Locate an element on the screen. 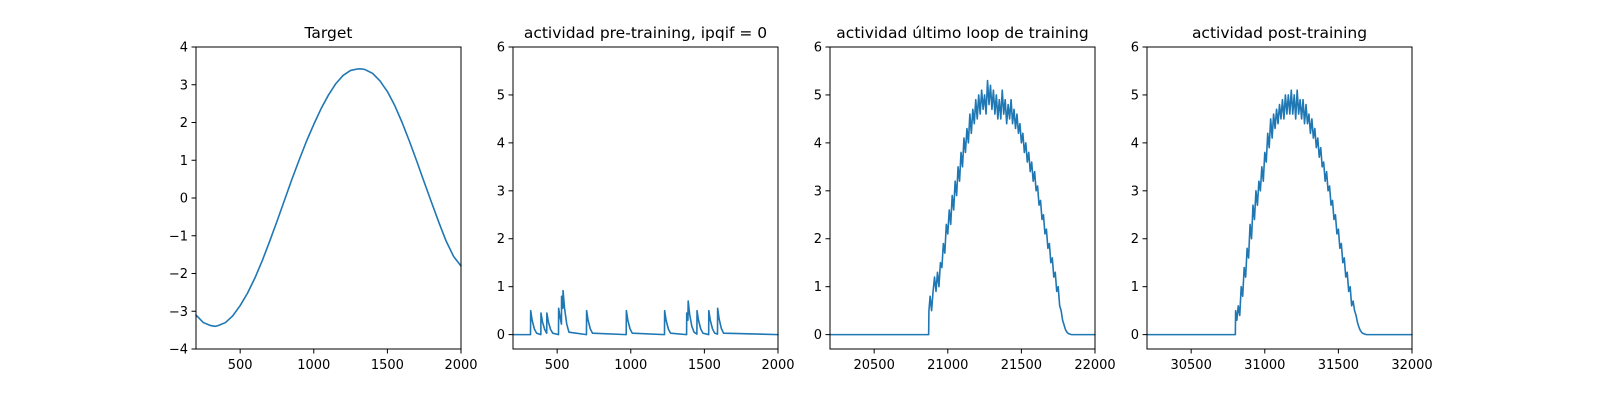 The height and width of the screenshot is (400, 1600). x-tick-label: 32000 is located at coordinates (1411, 365).